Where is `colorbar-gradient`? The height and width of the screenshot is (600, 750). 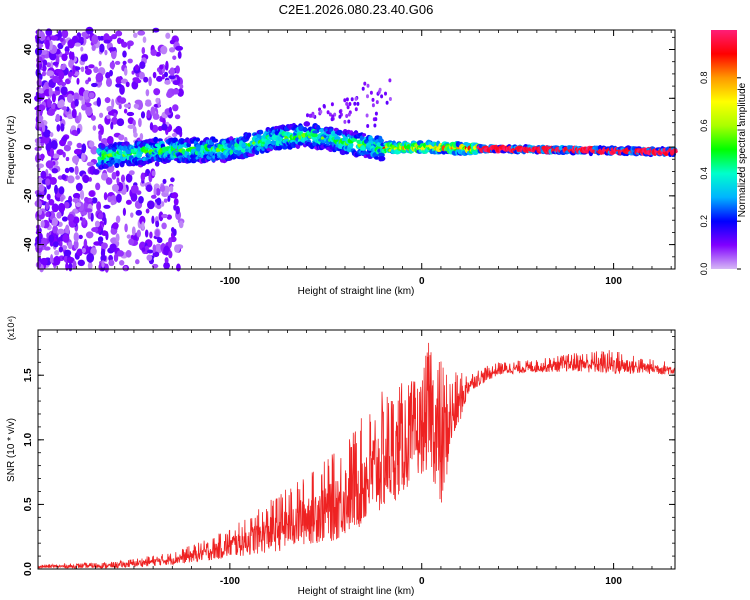
colorbar-gradient is located at coordinates (724, 149).